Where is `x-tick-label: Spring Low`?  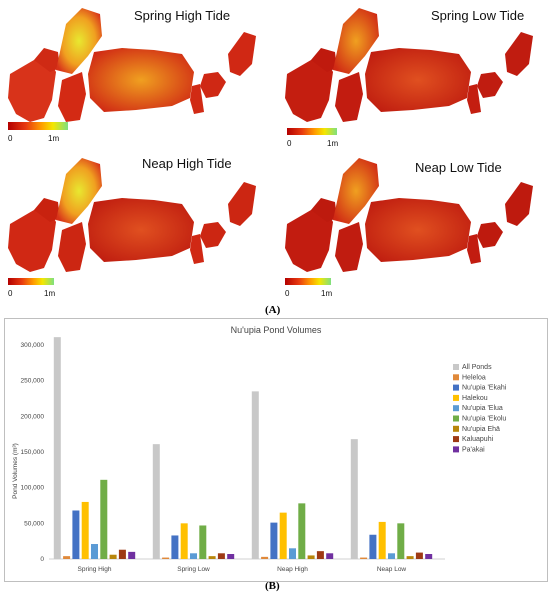 x-tick-label: Spring Low is located at coordinates (193, 569).